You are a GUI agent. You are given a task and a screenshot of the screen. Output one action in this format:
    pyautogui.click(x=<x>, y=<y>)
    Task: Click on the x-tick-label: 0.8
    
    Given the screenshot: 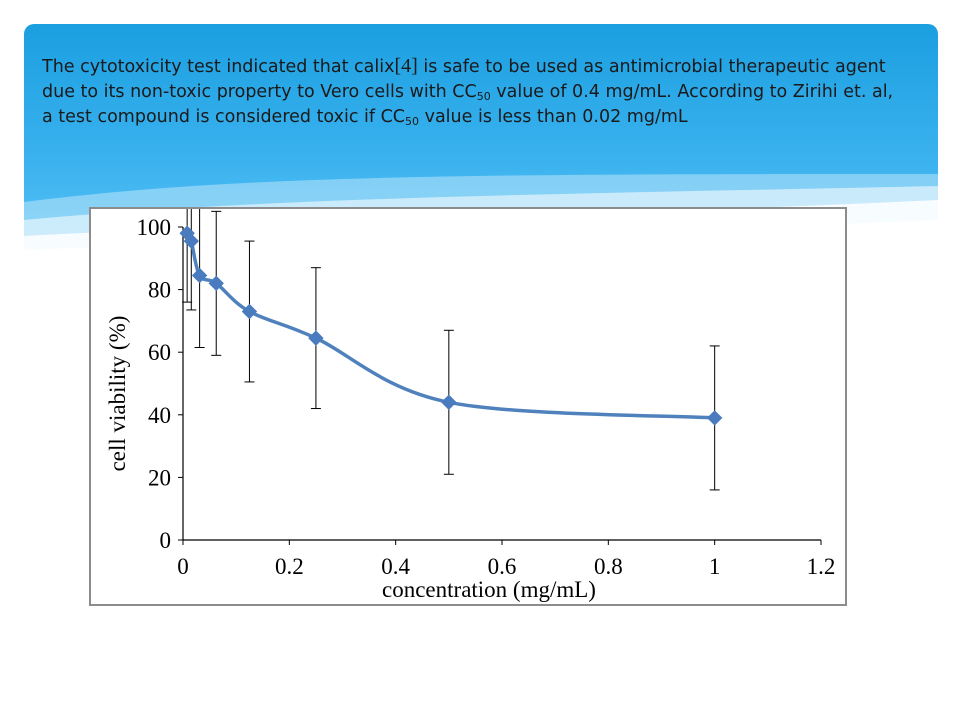 What is the action you would take?
    pyautogui.click(x=608, y=566)
    